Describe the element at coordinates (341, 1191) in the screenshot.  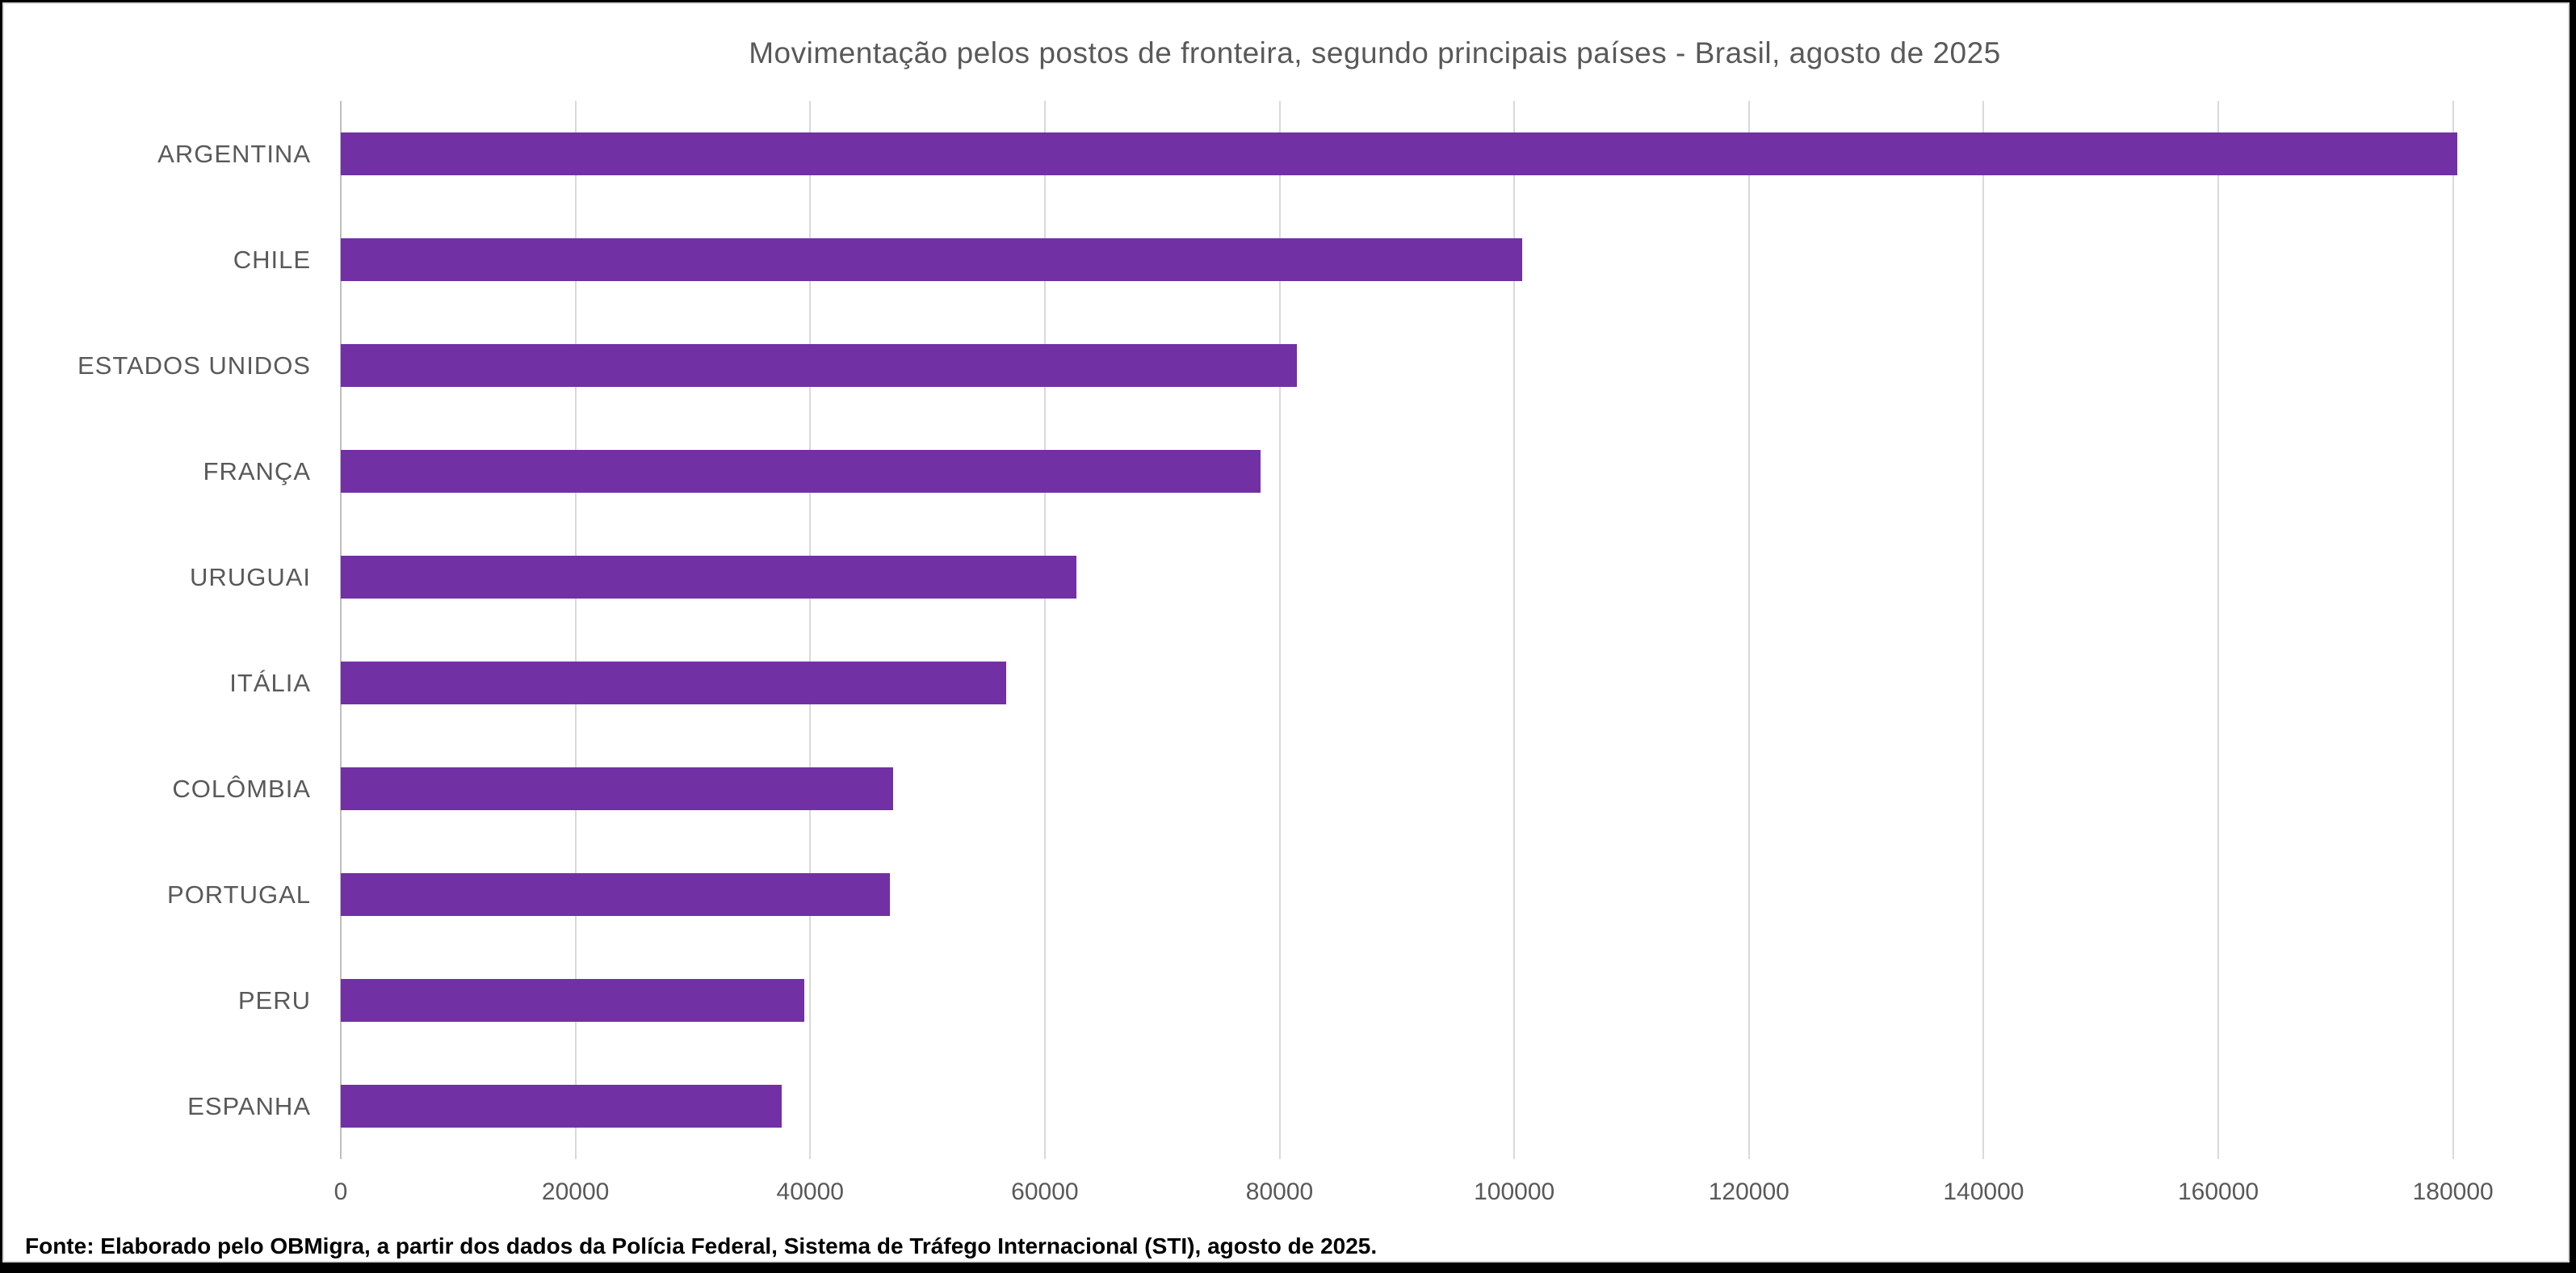
I see `value-tick-label: 0` at that location.